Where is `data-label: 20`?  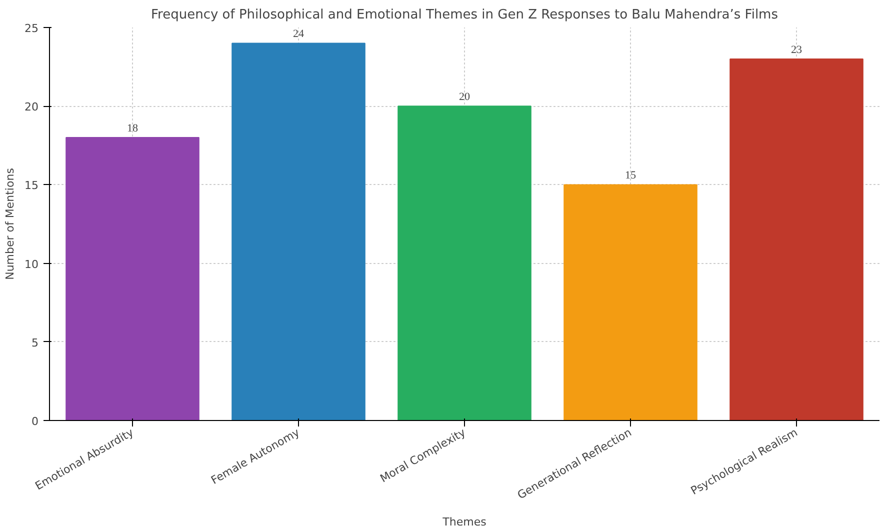
data-label: 20 is located at coordinates (464, 97).